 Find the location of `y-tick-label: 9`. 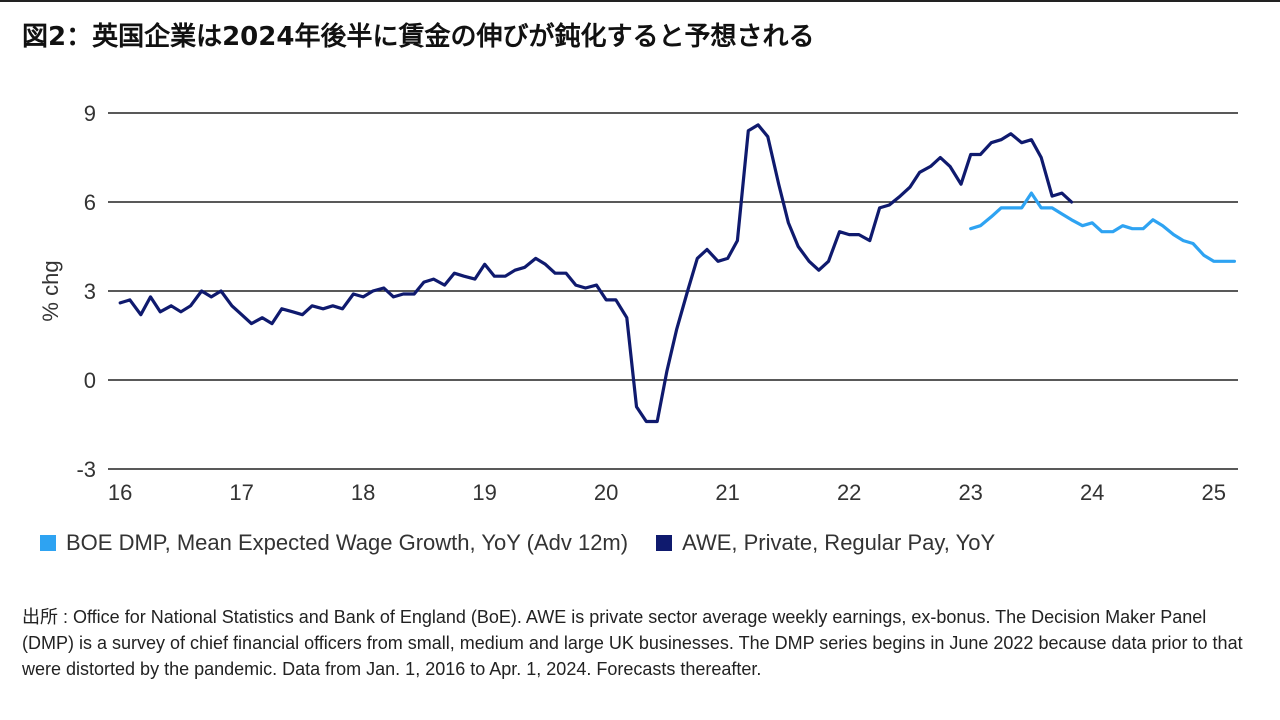

y-tick-label: 9 is located at coordinates (90, 113).